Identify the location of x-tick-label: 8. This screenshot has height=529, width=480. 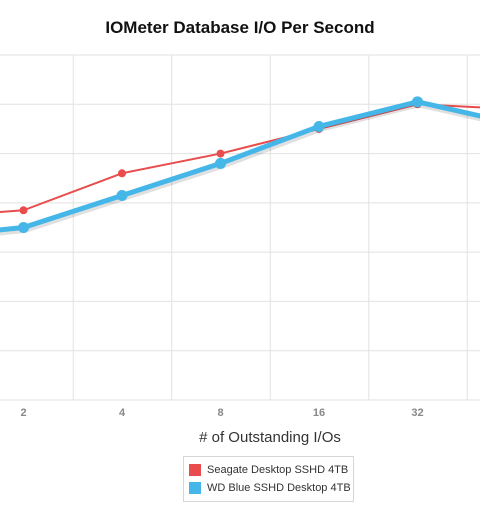
(220, 413).